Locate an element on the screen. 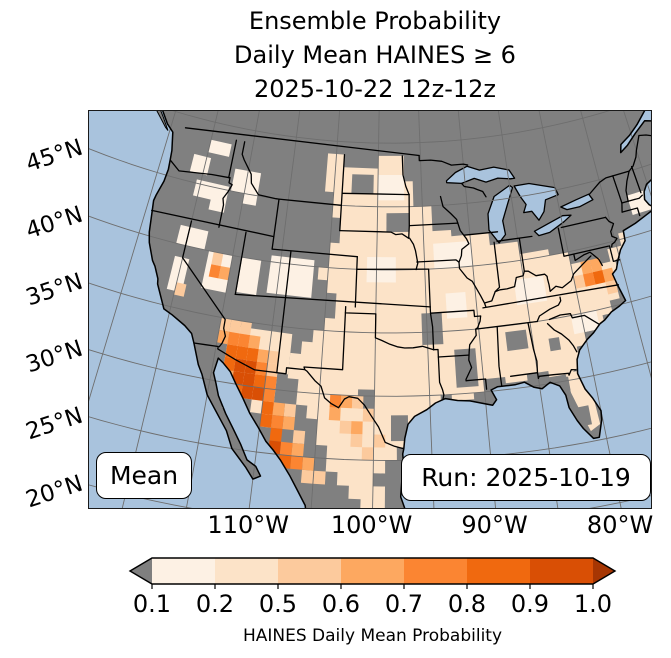 The image size is (671, 658). lat-tick-label: 20°N is located at coordinates (54, 492).